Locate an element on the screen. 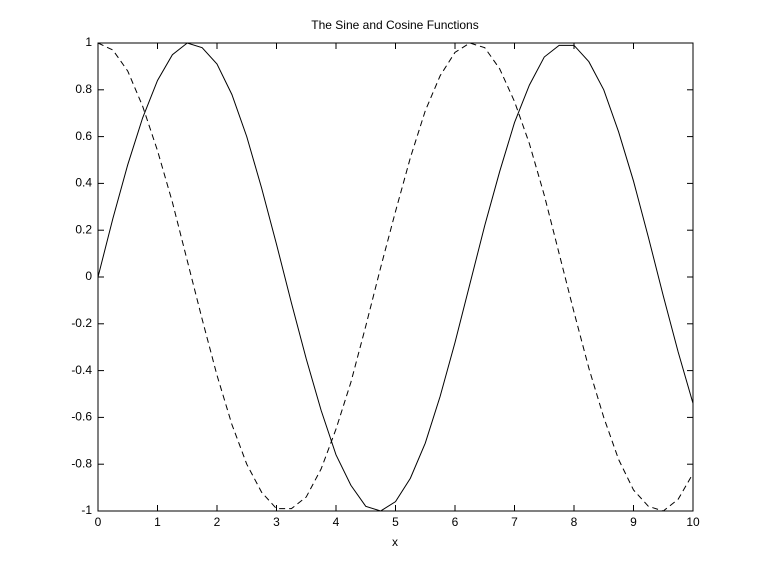 Image resolution: width=768 pixels, height=576 pixels. x-tick-label: 4 is located at coordinates (336, 522).